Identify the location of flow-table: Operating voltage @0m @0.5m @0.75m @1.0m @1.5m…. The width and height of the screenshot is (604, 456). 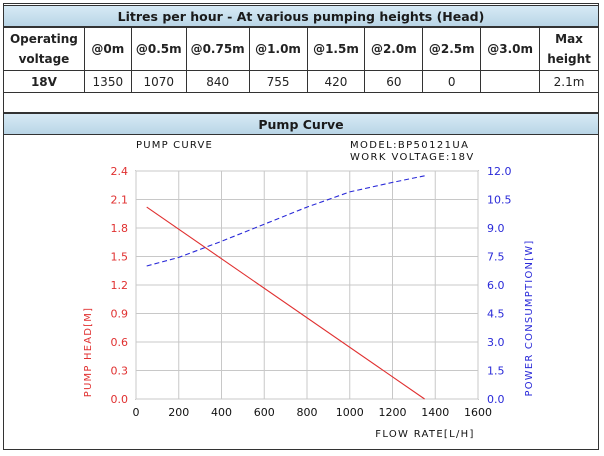
(301, 60).